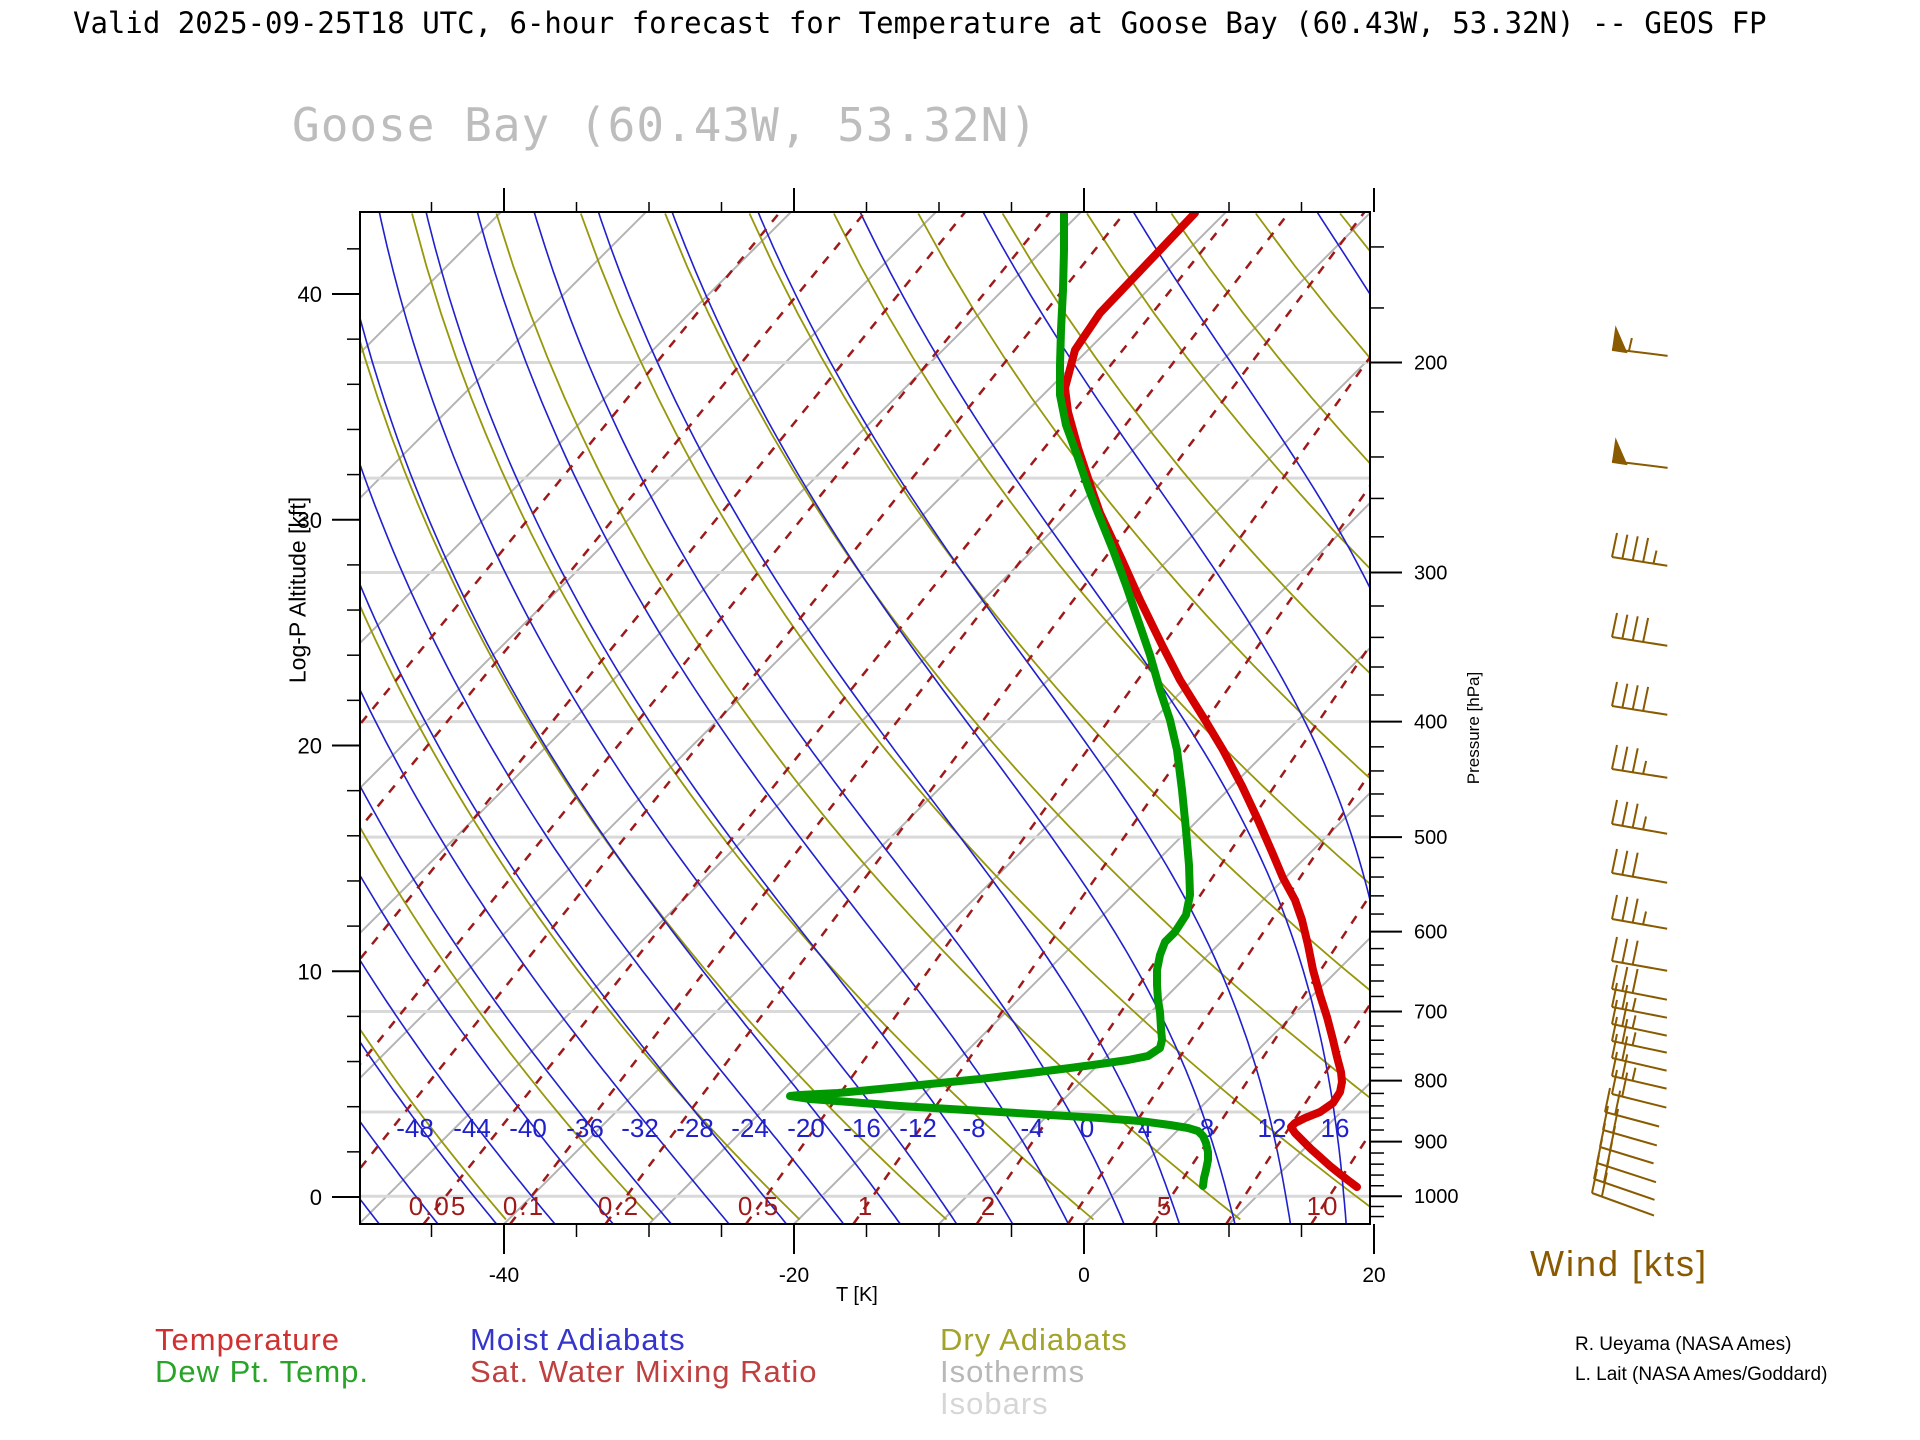 The image size is (1920, 1440). Describe the element at coordinates (695, 1128) in the screenshot. I see `moist-adiabat-label: -28` at that location.